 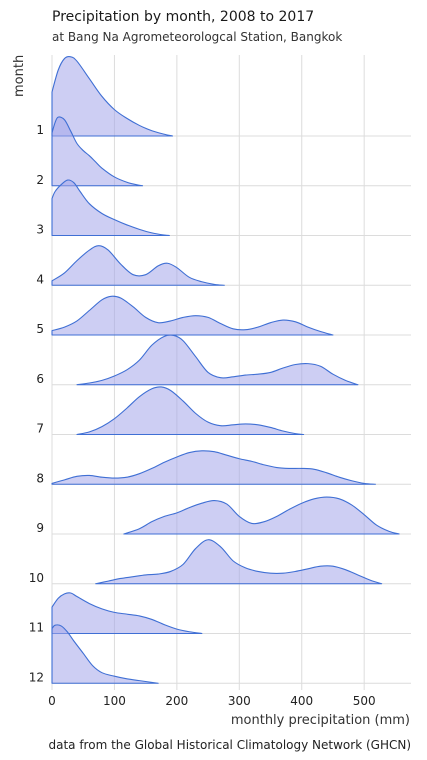 What do you see at coordinates (40, 528) in the screenshot?
I see `y-tick-label-9: 9` at bounding box center [40, 528].